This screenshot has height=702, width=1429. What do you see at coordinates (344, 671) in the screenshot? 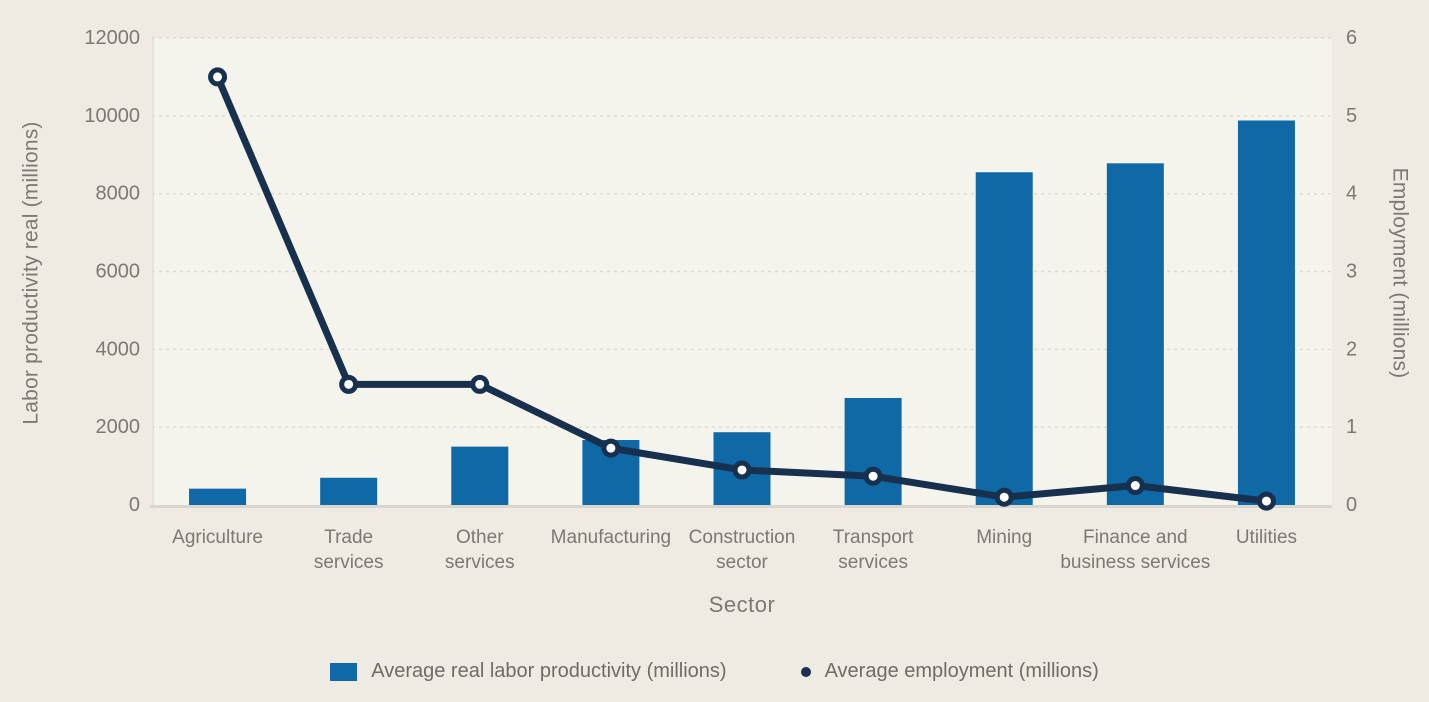
I see `bar-series-swatch-icon` at bounding box center [344, 671].